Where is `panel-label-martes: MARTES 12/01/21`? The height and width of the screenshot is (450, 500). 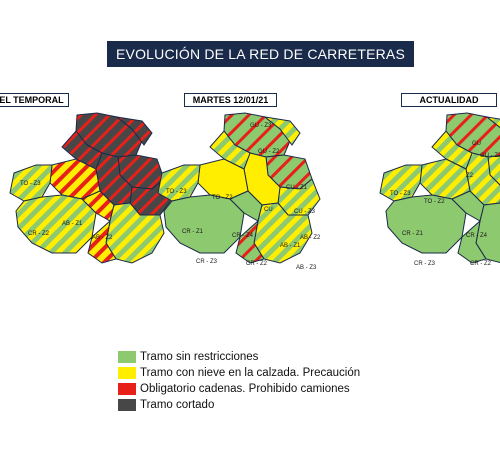 panel-label-martes: MARTES 12/01/21 is located at coordinates (230, 100).